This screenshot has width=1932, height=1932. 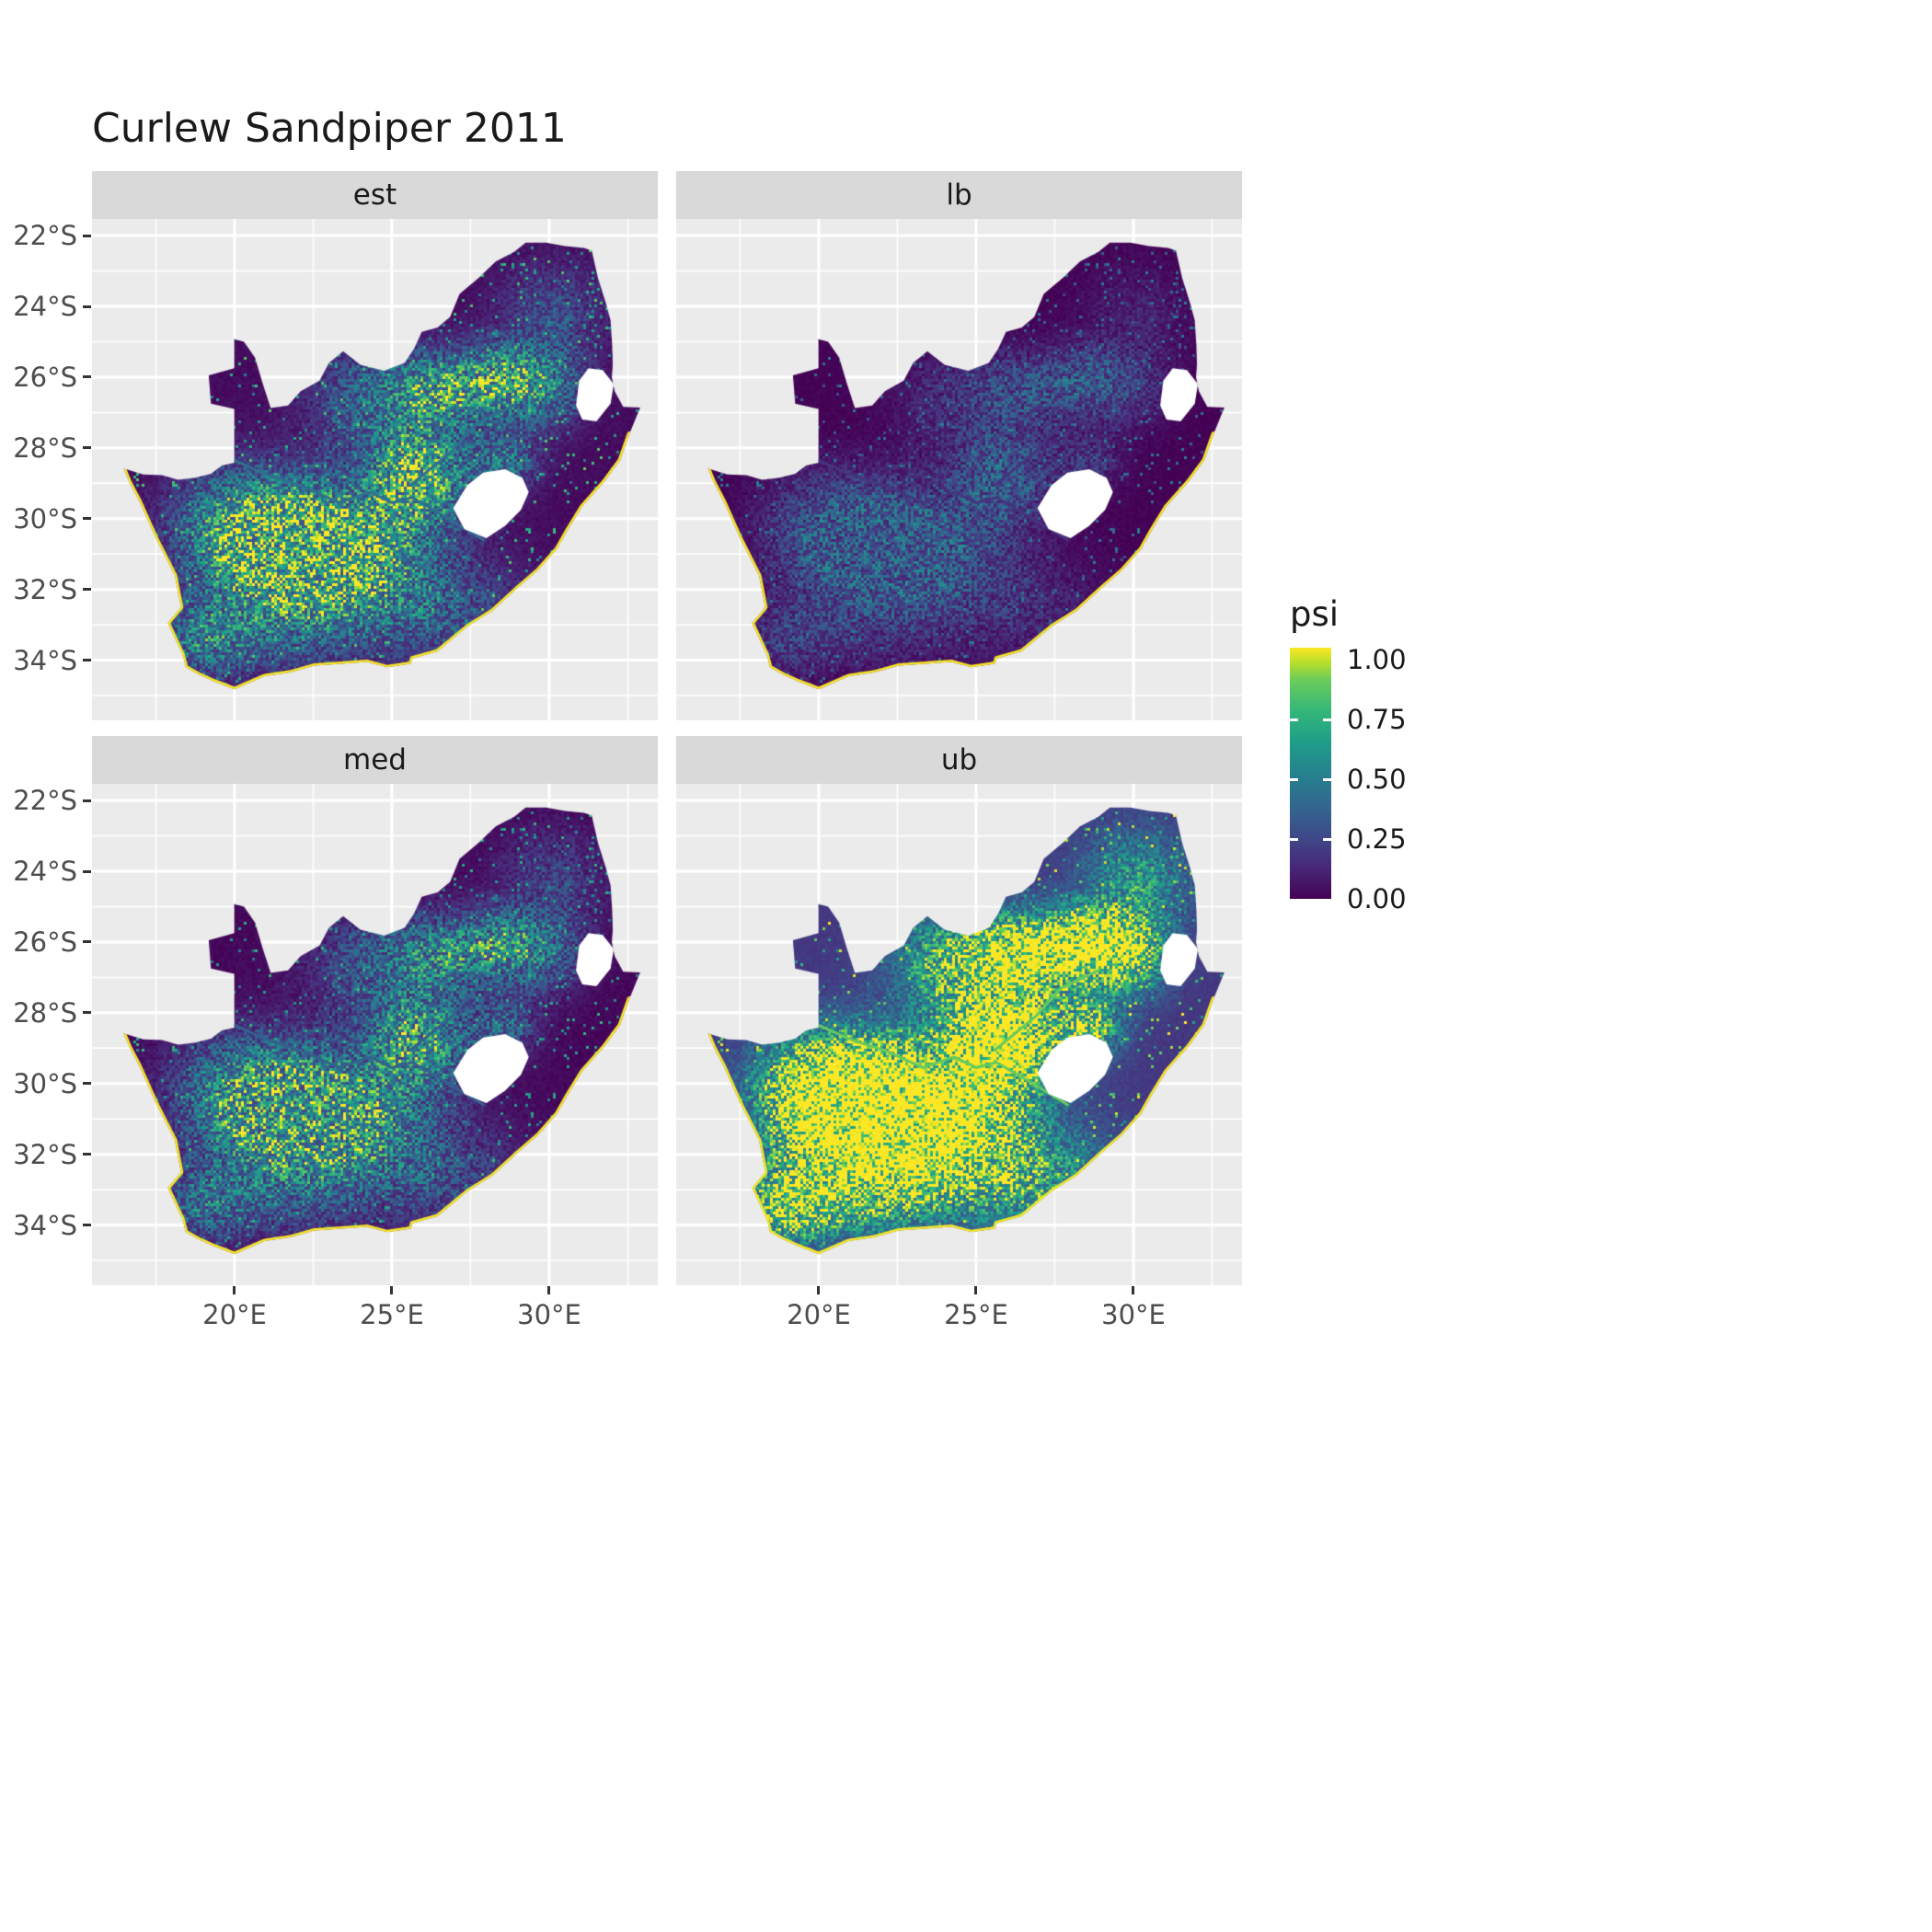 I want to click on legend-tick-label: 0.25, so click(x=1377, y=839).